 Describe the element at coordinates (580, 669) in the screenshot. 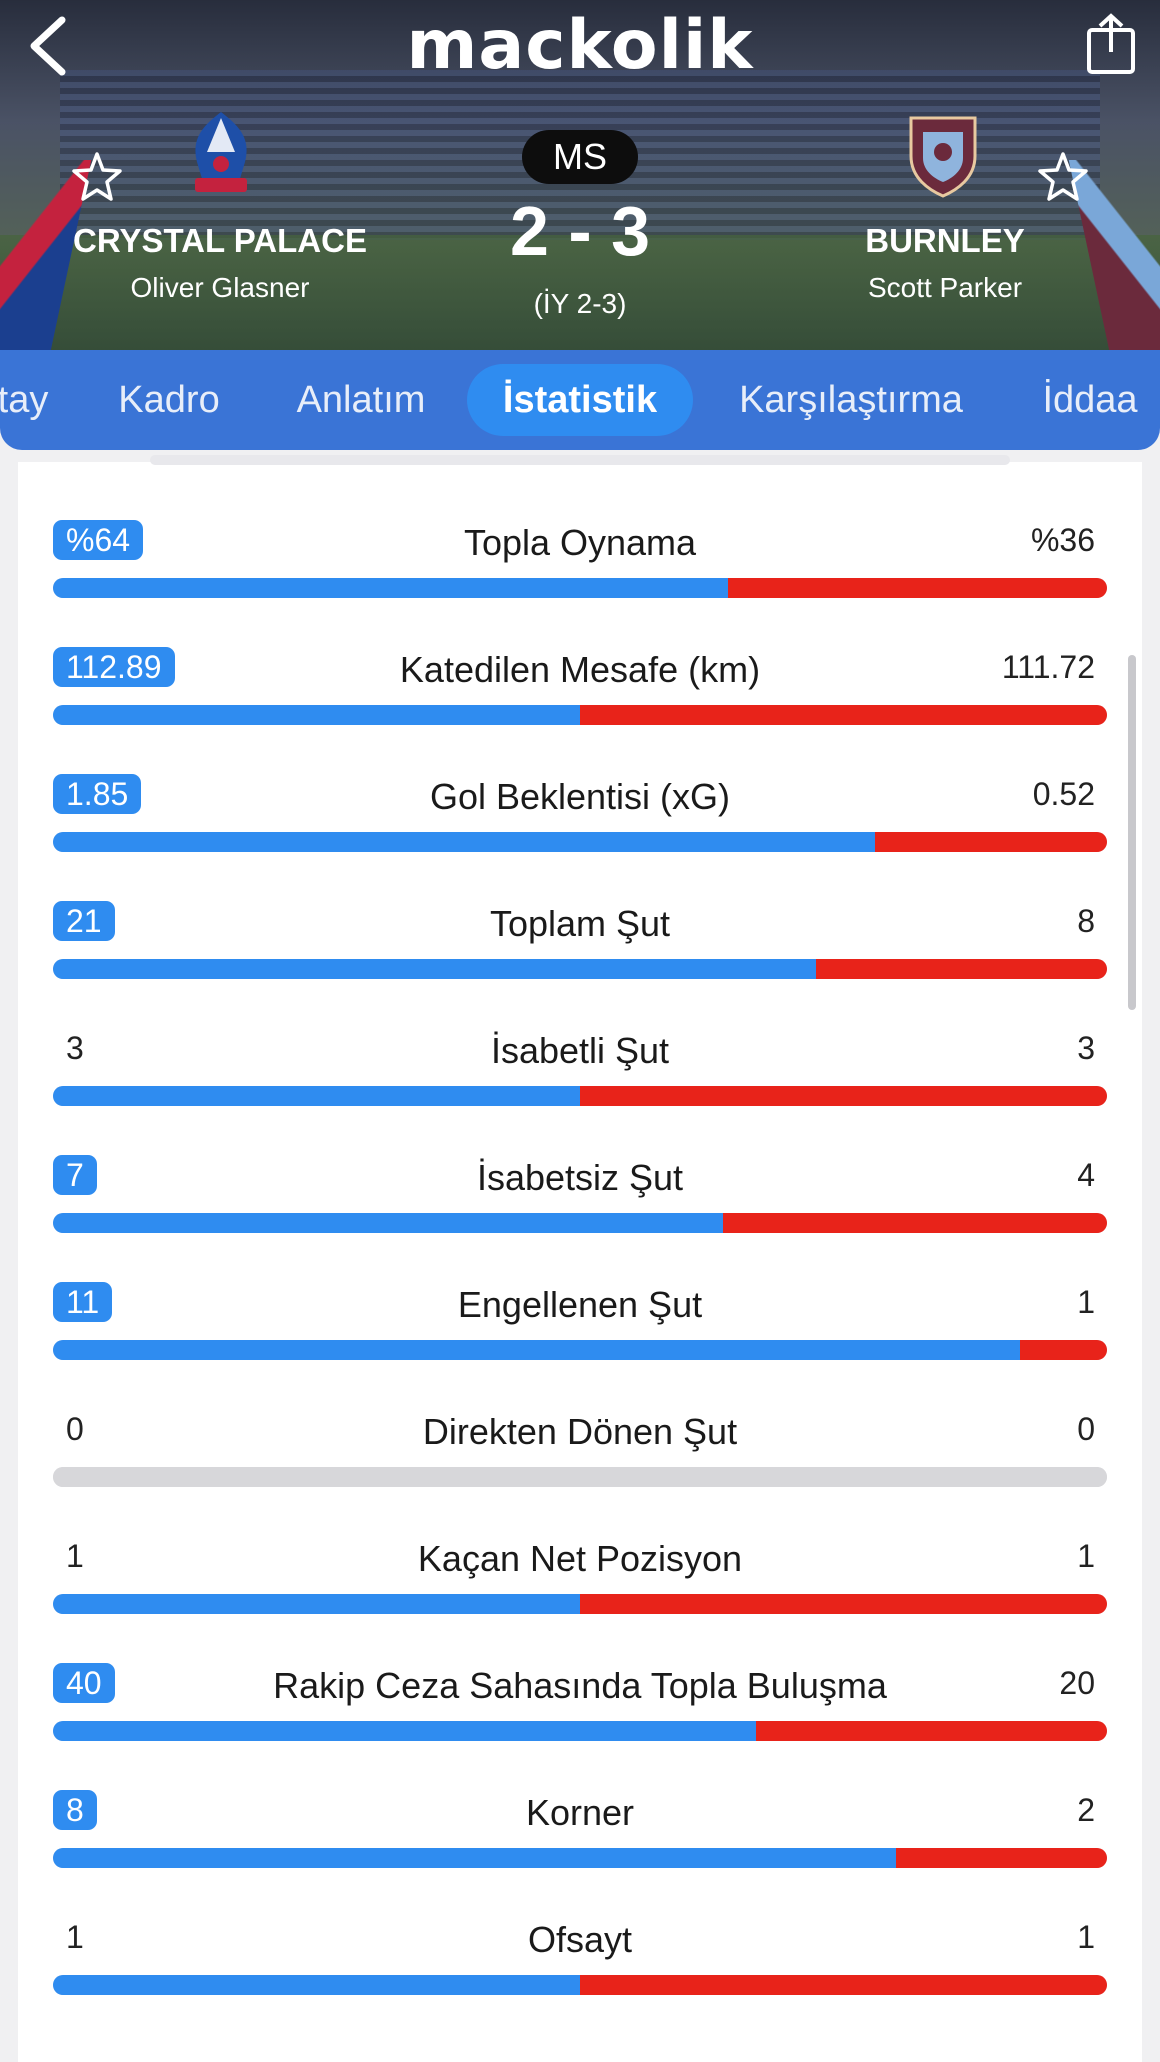

I see `stat-label: Katedilen Mesafe (km)` at that location.